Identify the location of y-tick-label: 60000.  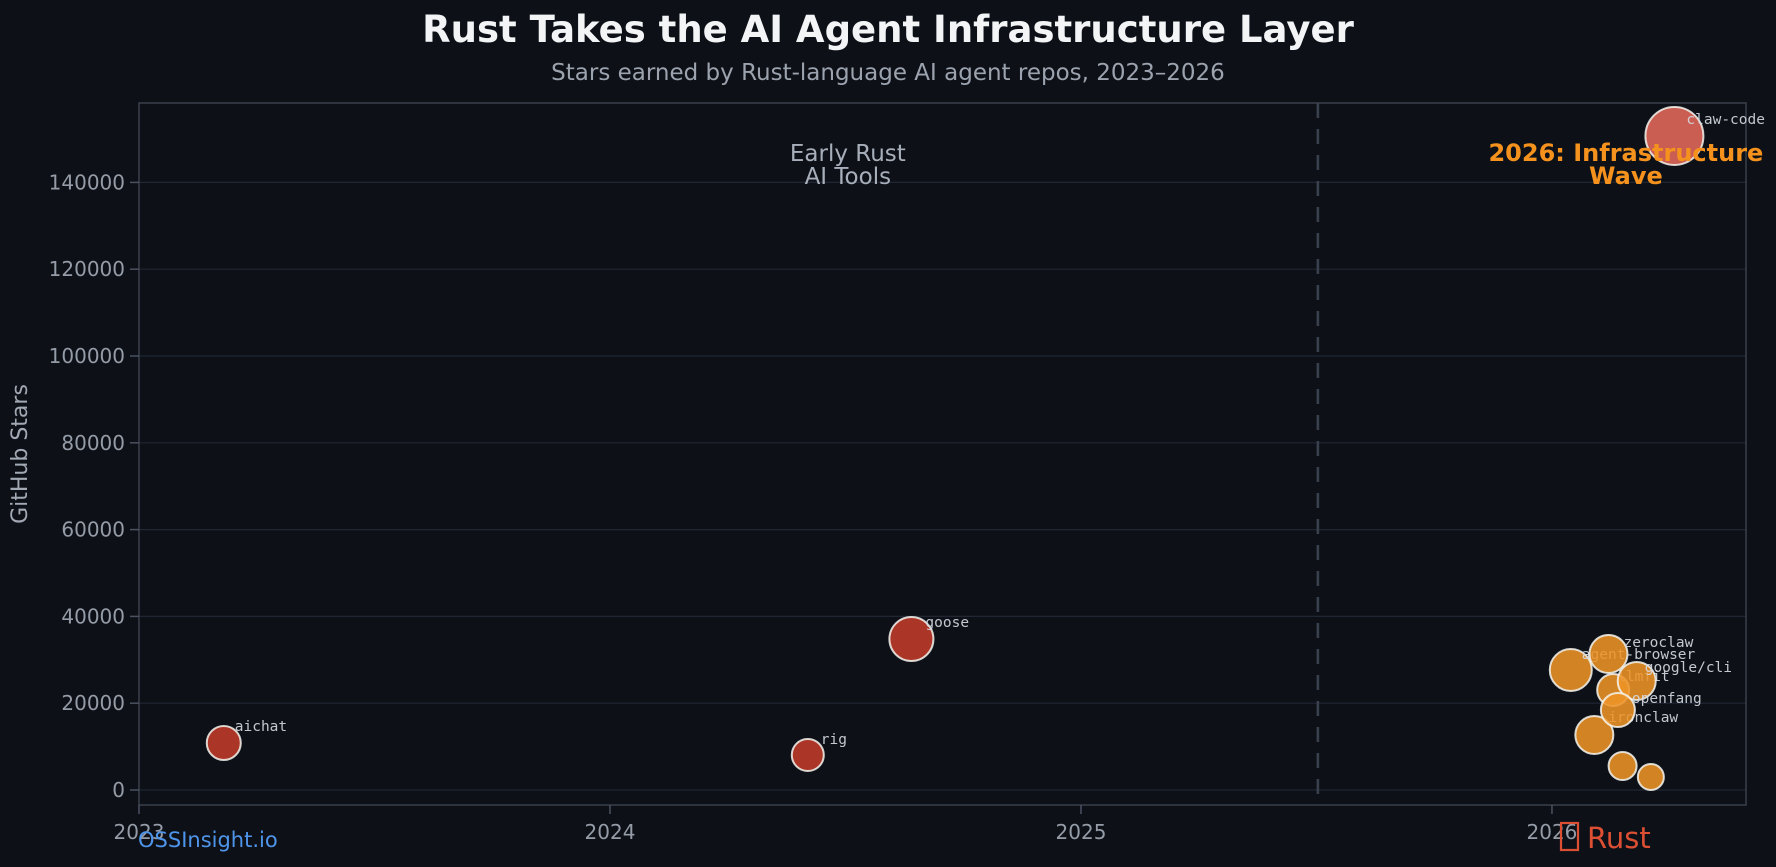
(93, 530).